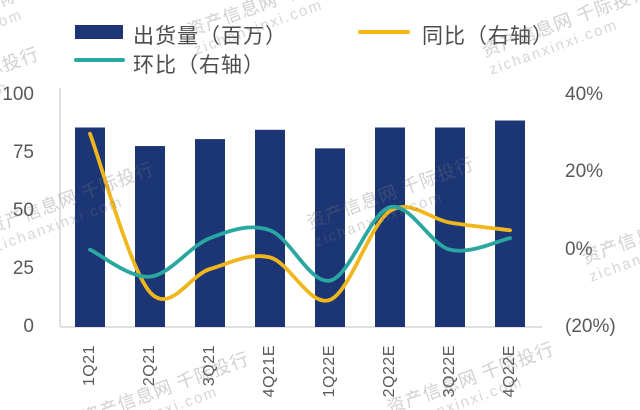  I want to click on x-axis-label-3q21: 3Q21, so click(209, 366).